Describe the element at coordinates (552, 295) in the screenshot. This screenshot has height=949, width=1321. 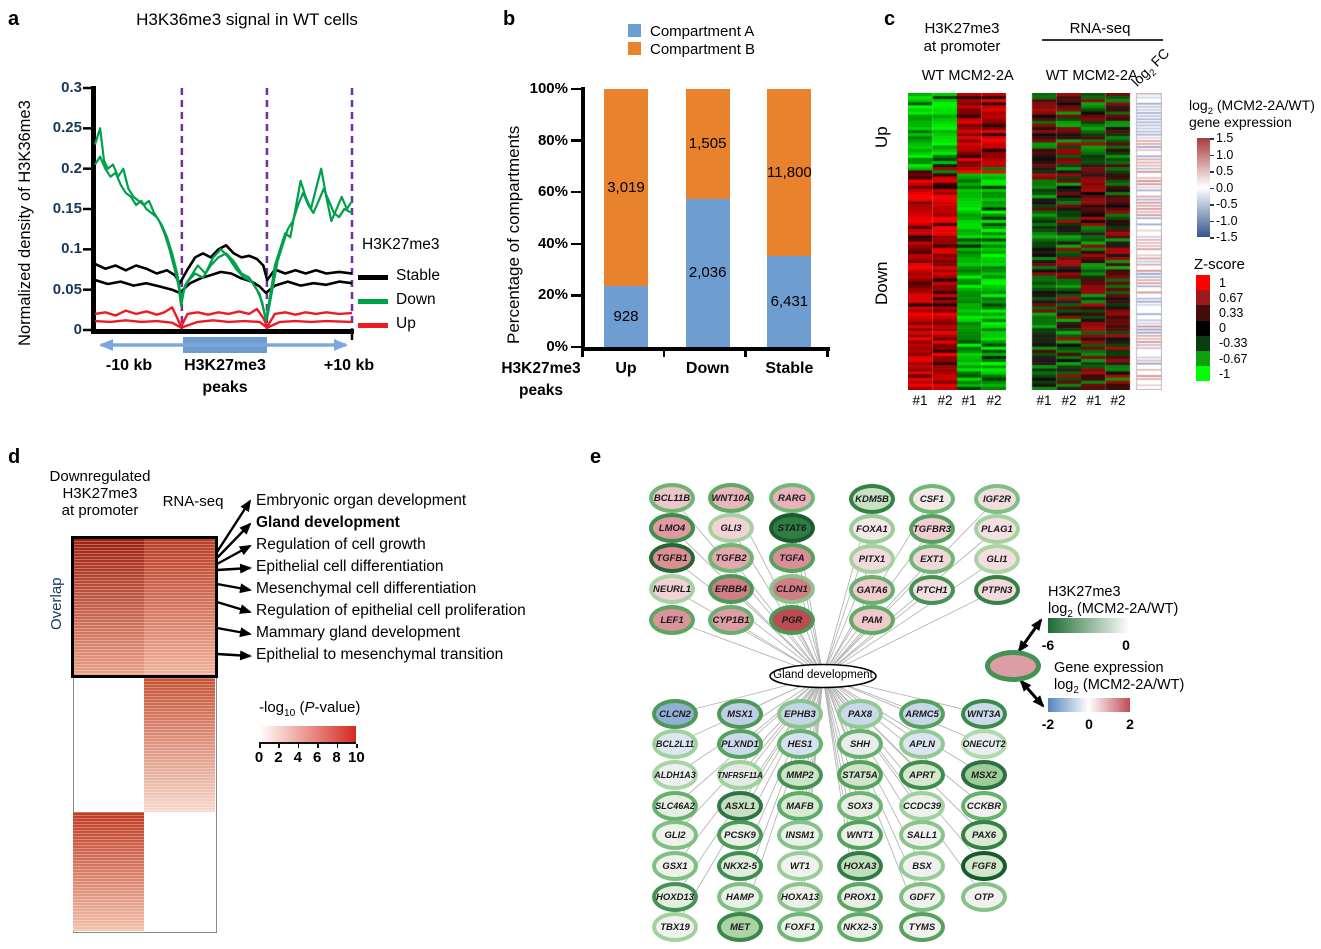
I see `panel-b-ytick-label: 20%` at that location.